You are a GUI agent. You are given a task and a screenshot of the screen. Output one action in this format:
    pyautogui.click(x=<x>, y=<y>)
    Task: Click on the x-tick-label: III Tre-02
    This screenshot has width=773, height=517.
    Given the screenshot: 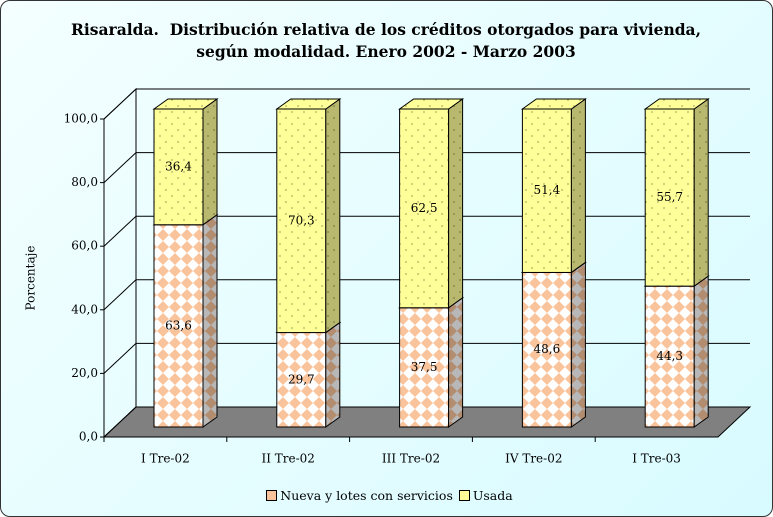 What is the action you would take?
    pyautogui.click(x=411, y=459)
    